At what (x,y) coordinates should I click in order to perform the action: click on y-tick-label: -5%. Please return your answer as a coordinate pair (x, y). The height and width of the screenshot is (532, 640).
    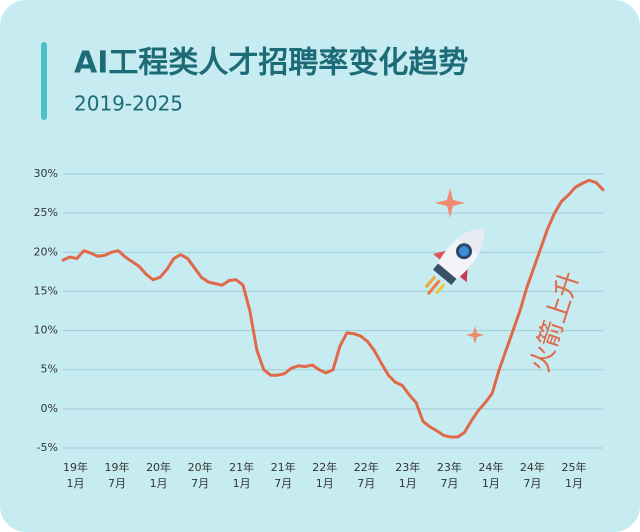
    Looking at the image, I should click on (47, 447).